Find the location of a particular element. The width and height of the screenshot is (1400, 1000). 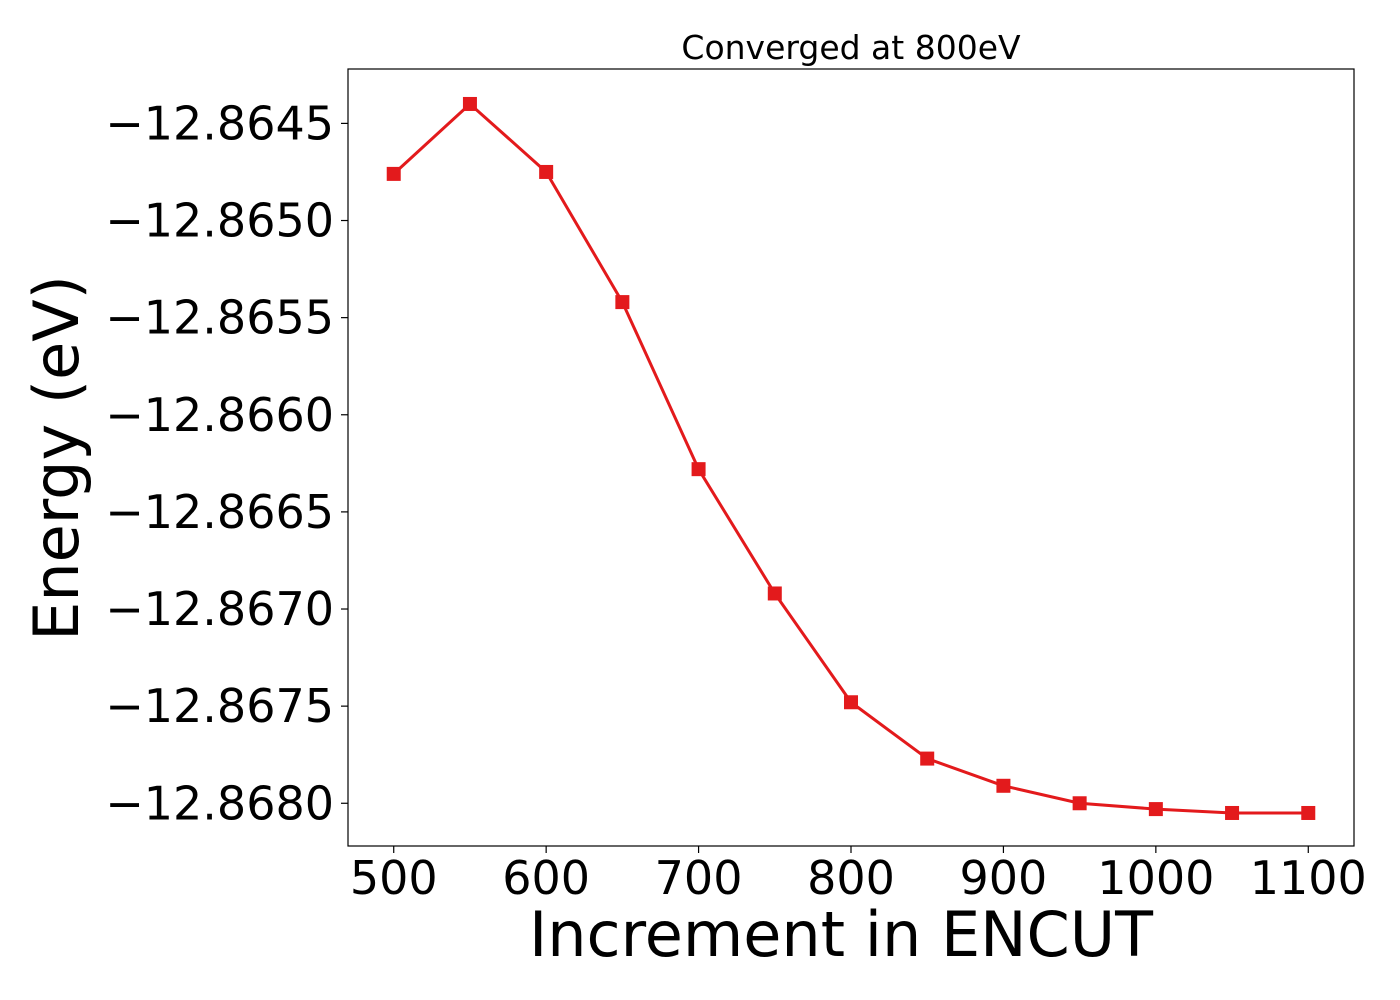

y-tick-label: −12.8650 is located at coordinates (219, 221).